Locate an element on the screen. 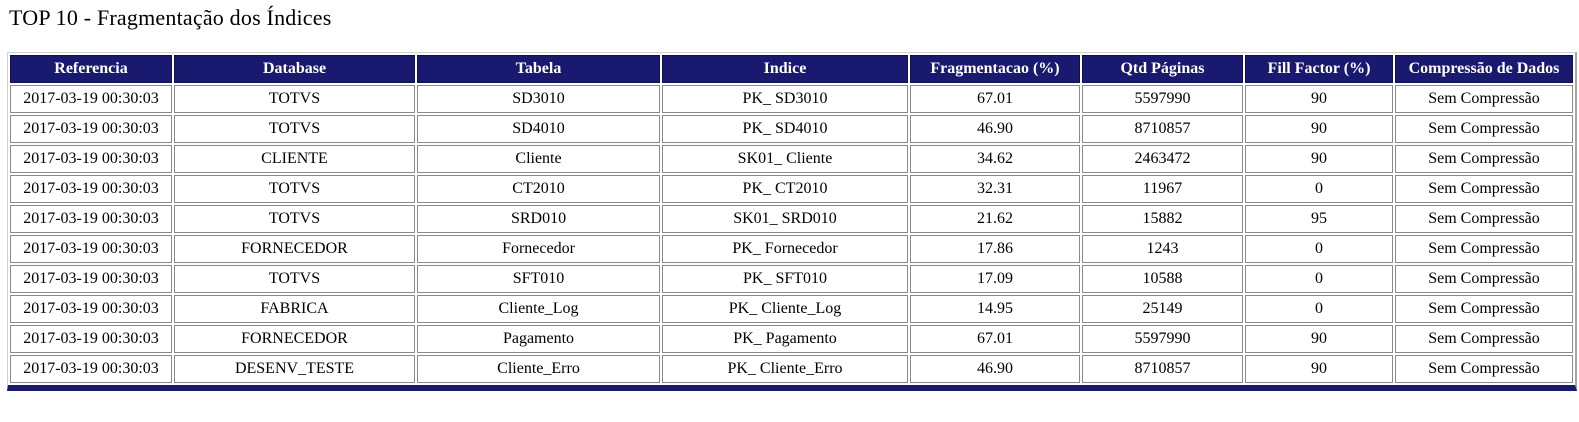  table-cell: PK_ Fornecedor is located at coordinates (785, 249).